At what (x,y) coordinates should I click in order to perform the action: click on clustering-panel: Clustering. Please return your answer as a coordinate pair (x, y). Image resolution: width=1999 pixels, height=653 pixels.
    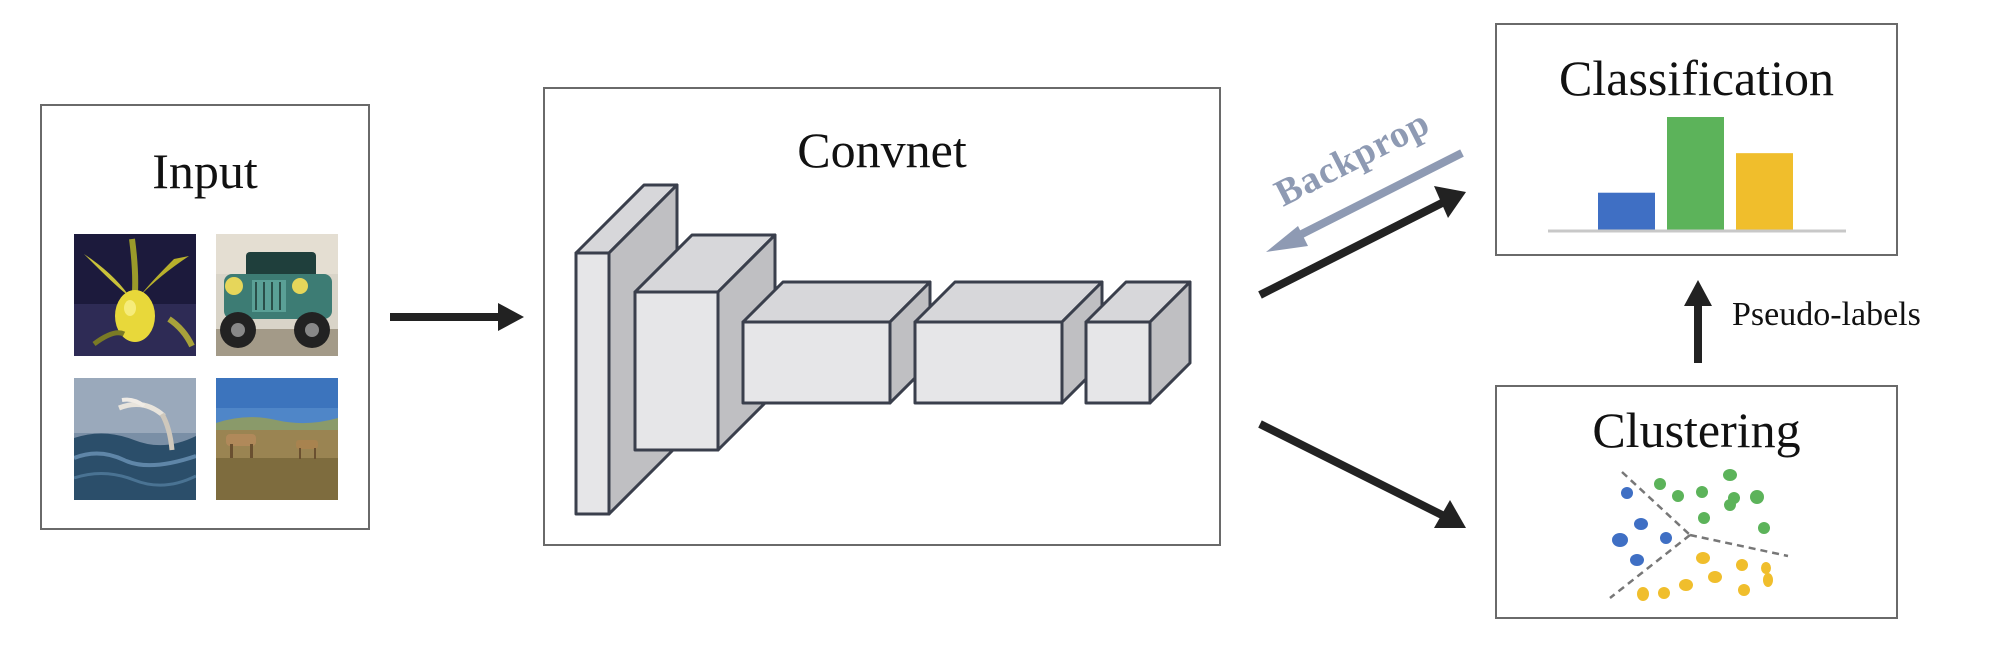
    Looking at the image, I should click on (1696, 502).